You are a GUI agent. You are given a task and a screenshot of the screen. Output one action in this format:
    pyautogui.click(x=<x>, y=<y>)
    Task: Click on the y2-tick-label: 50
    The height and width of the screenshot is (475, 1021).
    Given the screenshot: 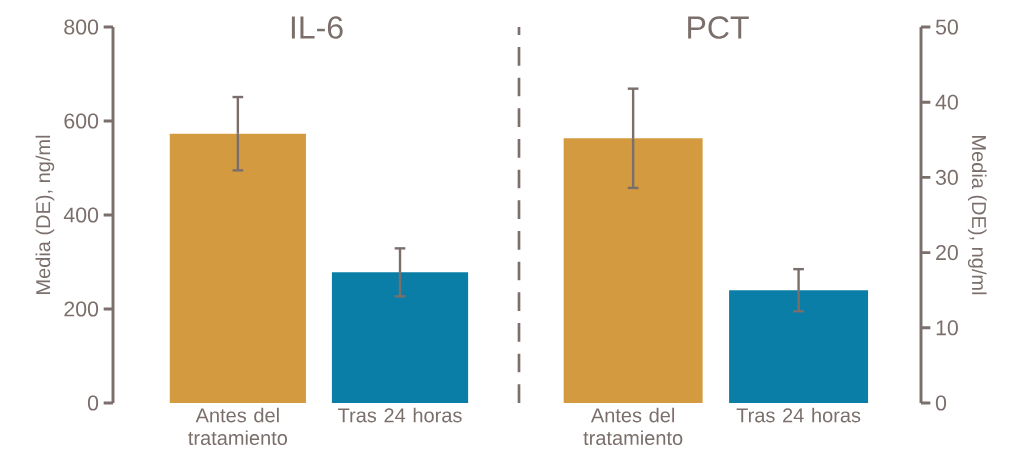 What is the action you would take?
    pyautogui.click(x=946, y=27)
    